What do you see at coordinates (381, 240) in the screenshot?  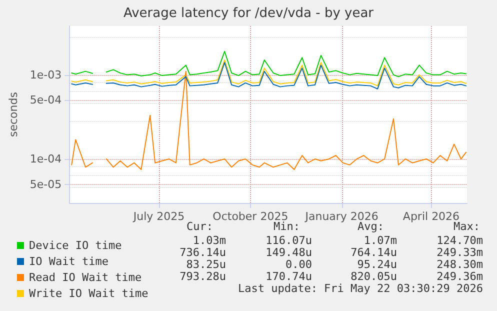 I see `text: 1.07m` at bounding box center [381, 240].